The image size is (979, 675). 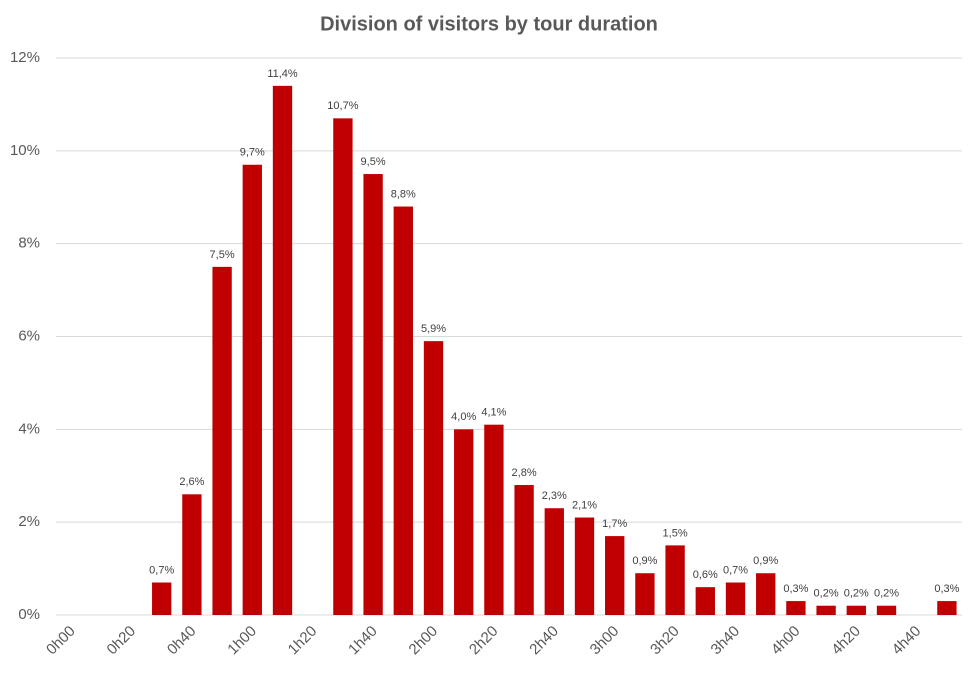 I want to click on x-tick-label: 1h20, so click(x=303, y=641).